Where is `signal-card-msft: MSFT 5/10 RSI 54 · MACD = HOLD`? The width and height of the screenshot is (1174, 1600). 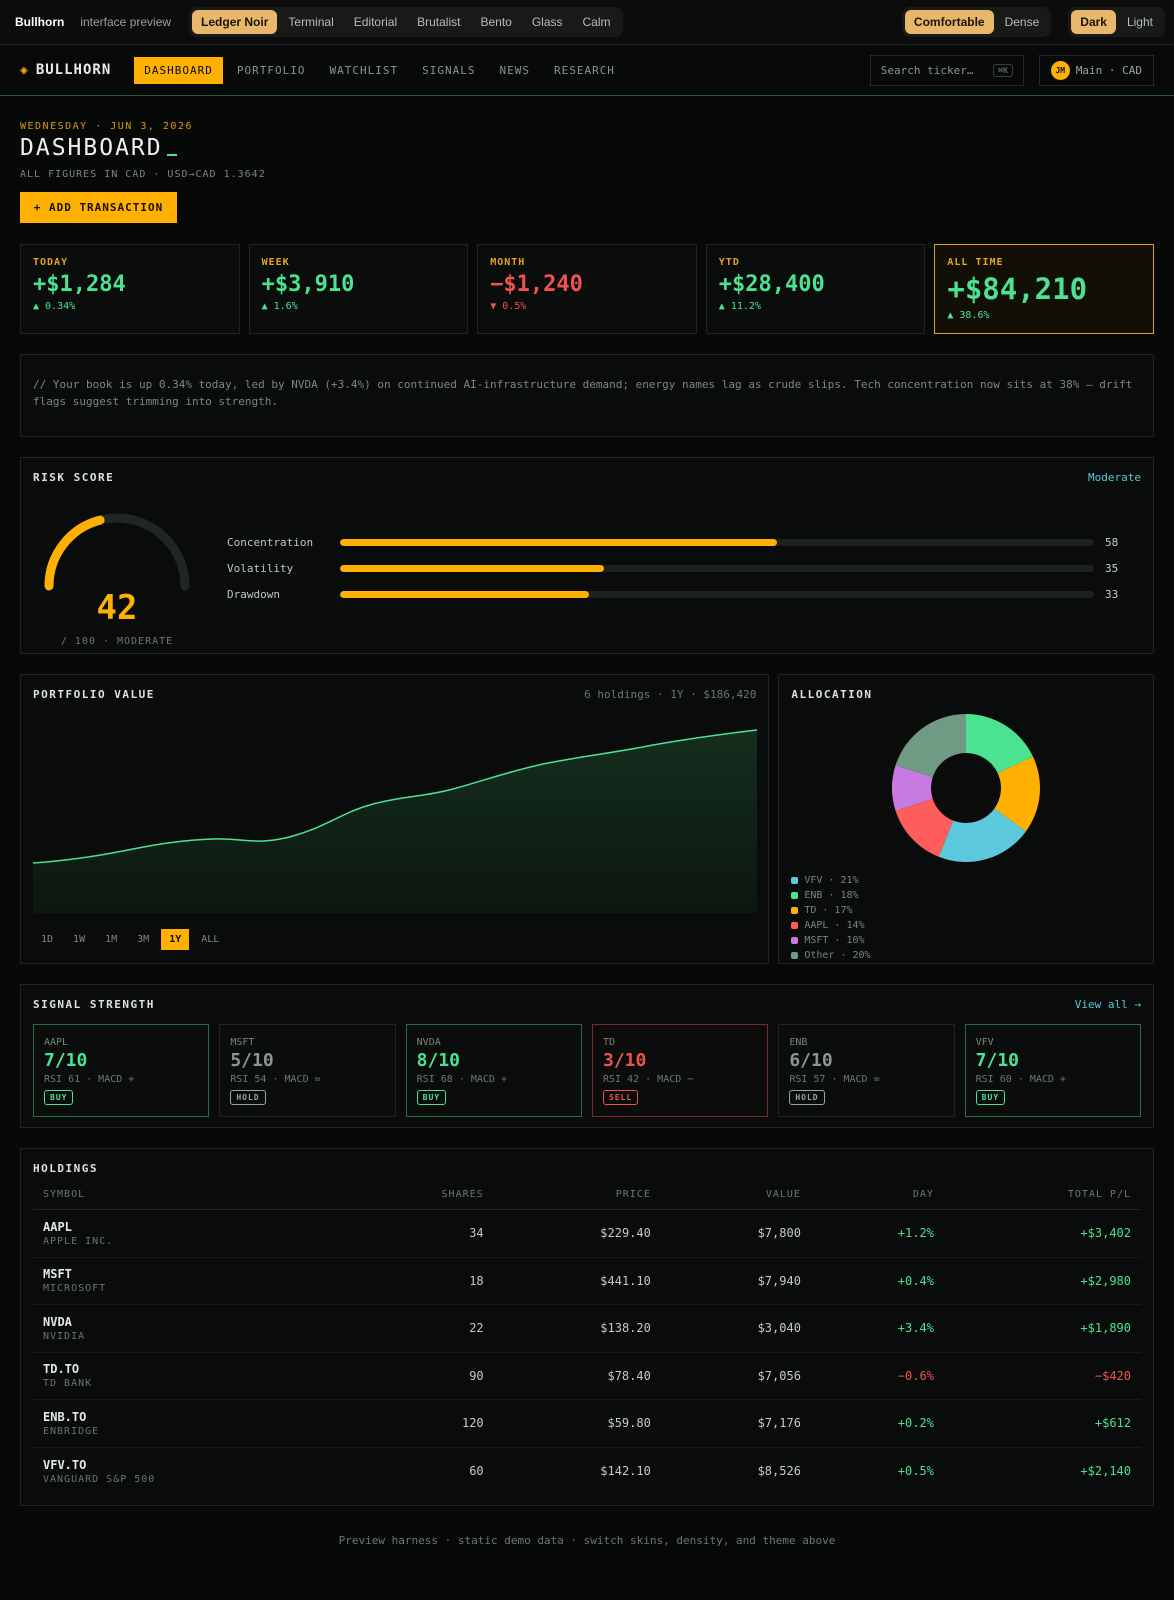 signal-card-msft: MSFT 5/10 RSI 54 · MACD = HOLD is located at coordinates (307, 1070).